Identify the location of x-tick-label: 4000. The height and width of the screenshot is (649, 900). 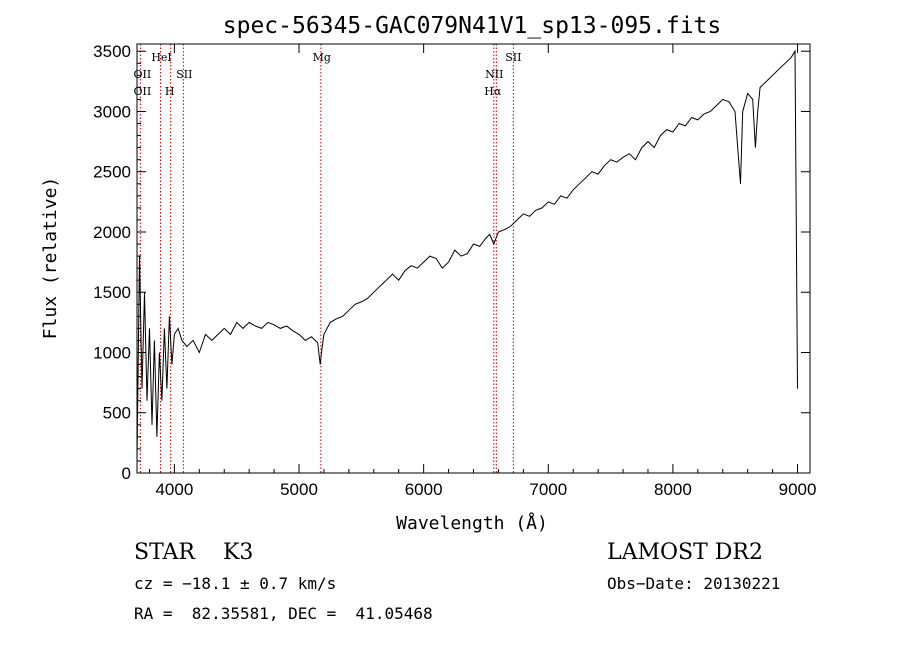
(174, 489).